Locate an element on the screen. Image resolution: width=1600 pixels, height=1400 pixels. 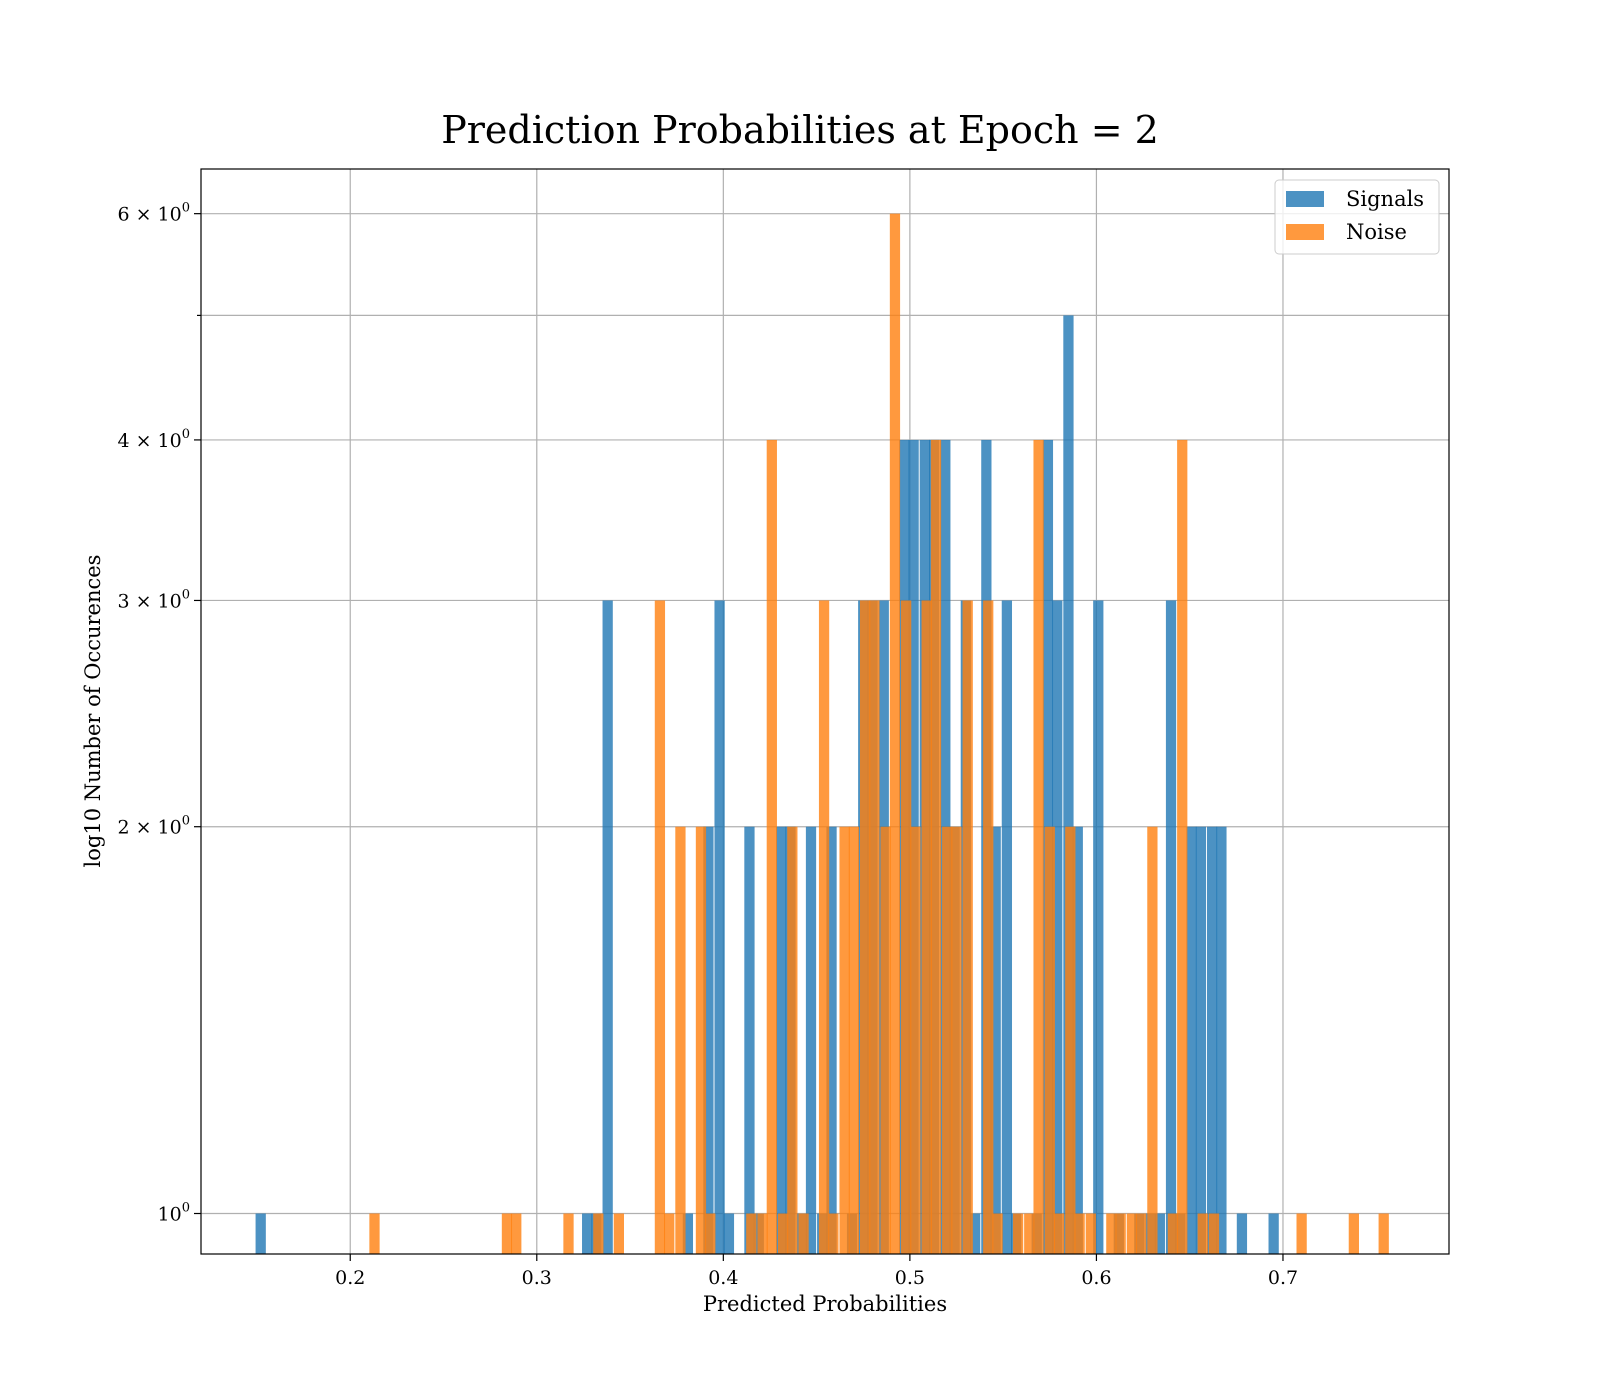
y-tick-label-2: 3 × 100 is located at coordinates (153, 599).